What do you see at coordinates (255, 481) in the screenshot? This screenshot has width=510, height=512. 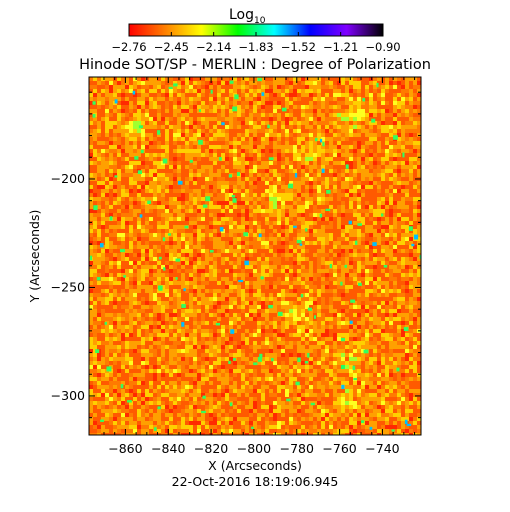 I see `timestamp: 22-Oct-2016 18:19:06.945` at bounding box center [255, 481].